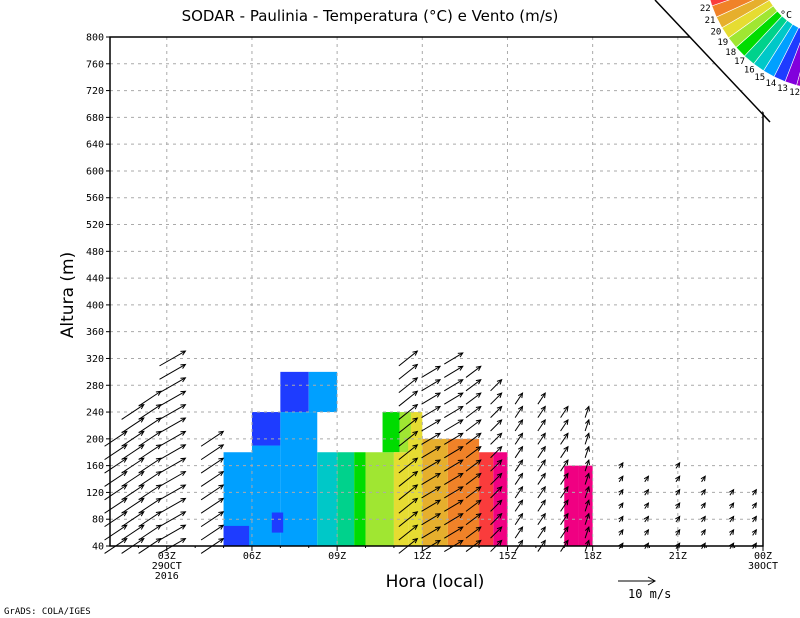 Image resolution: width=800 pixels, height=618 pixels. What do you see at coordinates (786, 15) in the screenshot?
I see `colorbar-unit: °C` at bounding box center [786, 15].